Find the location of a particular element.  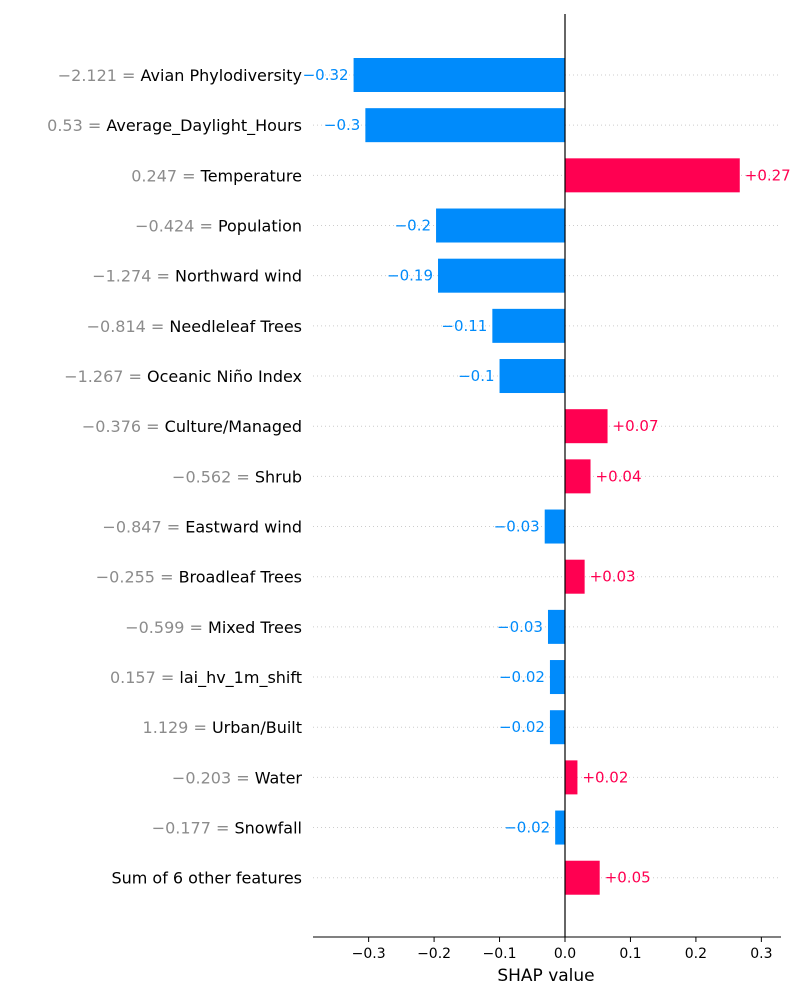

feature-value: 0.247 = is located at coordinates (165, 175).